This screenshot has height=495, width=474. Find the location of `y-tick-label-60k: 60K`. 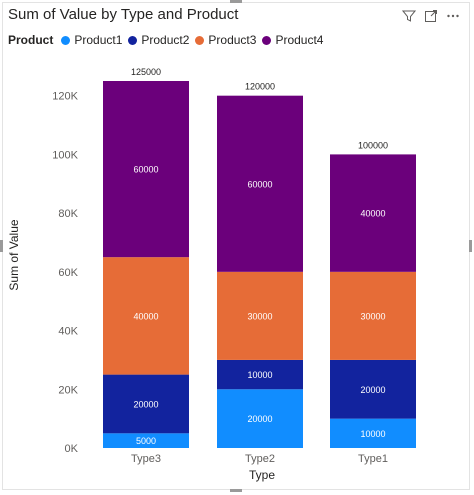

y-tick-label-60k: 60K is located at coordinates (68, 273).